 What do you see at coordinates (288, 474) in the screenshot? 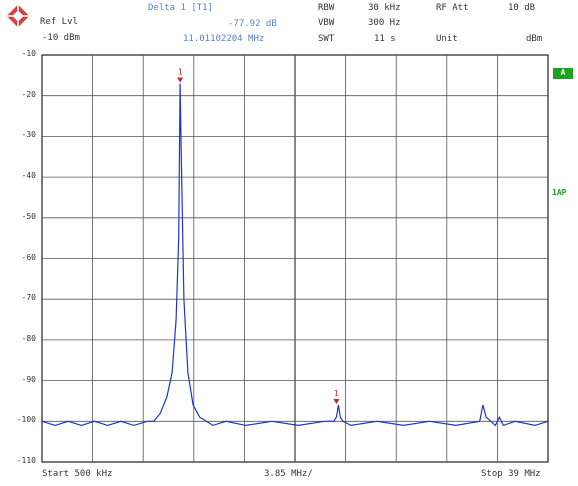
I see `span-per-division: 3.85 MHz/` at bounding box center [288, 474].